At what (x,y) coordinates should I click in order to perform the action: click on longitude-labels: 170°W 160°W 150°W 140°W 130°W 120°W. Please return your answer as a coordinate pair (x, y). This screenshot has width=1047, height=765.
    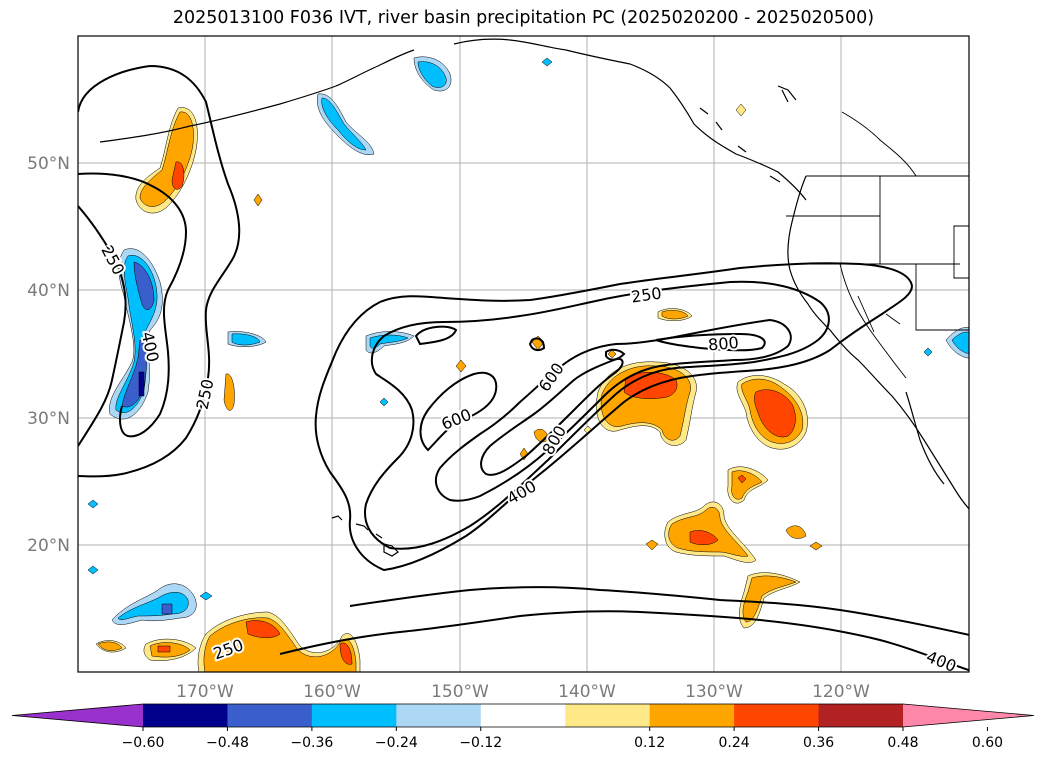
    Looking at the image, I should click on (523, 692).